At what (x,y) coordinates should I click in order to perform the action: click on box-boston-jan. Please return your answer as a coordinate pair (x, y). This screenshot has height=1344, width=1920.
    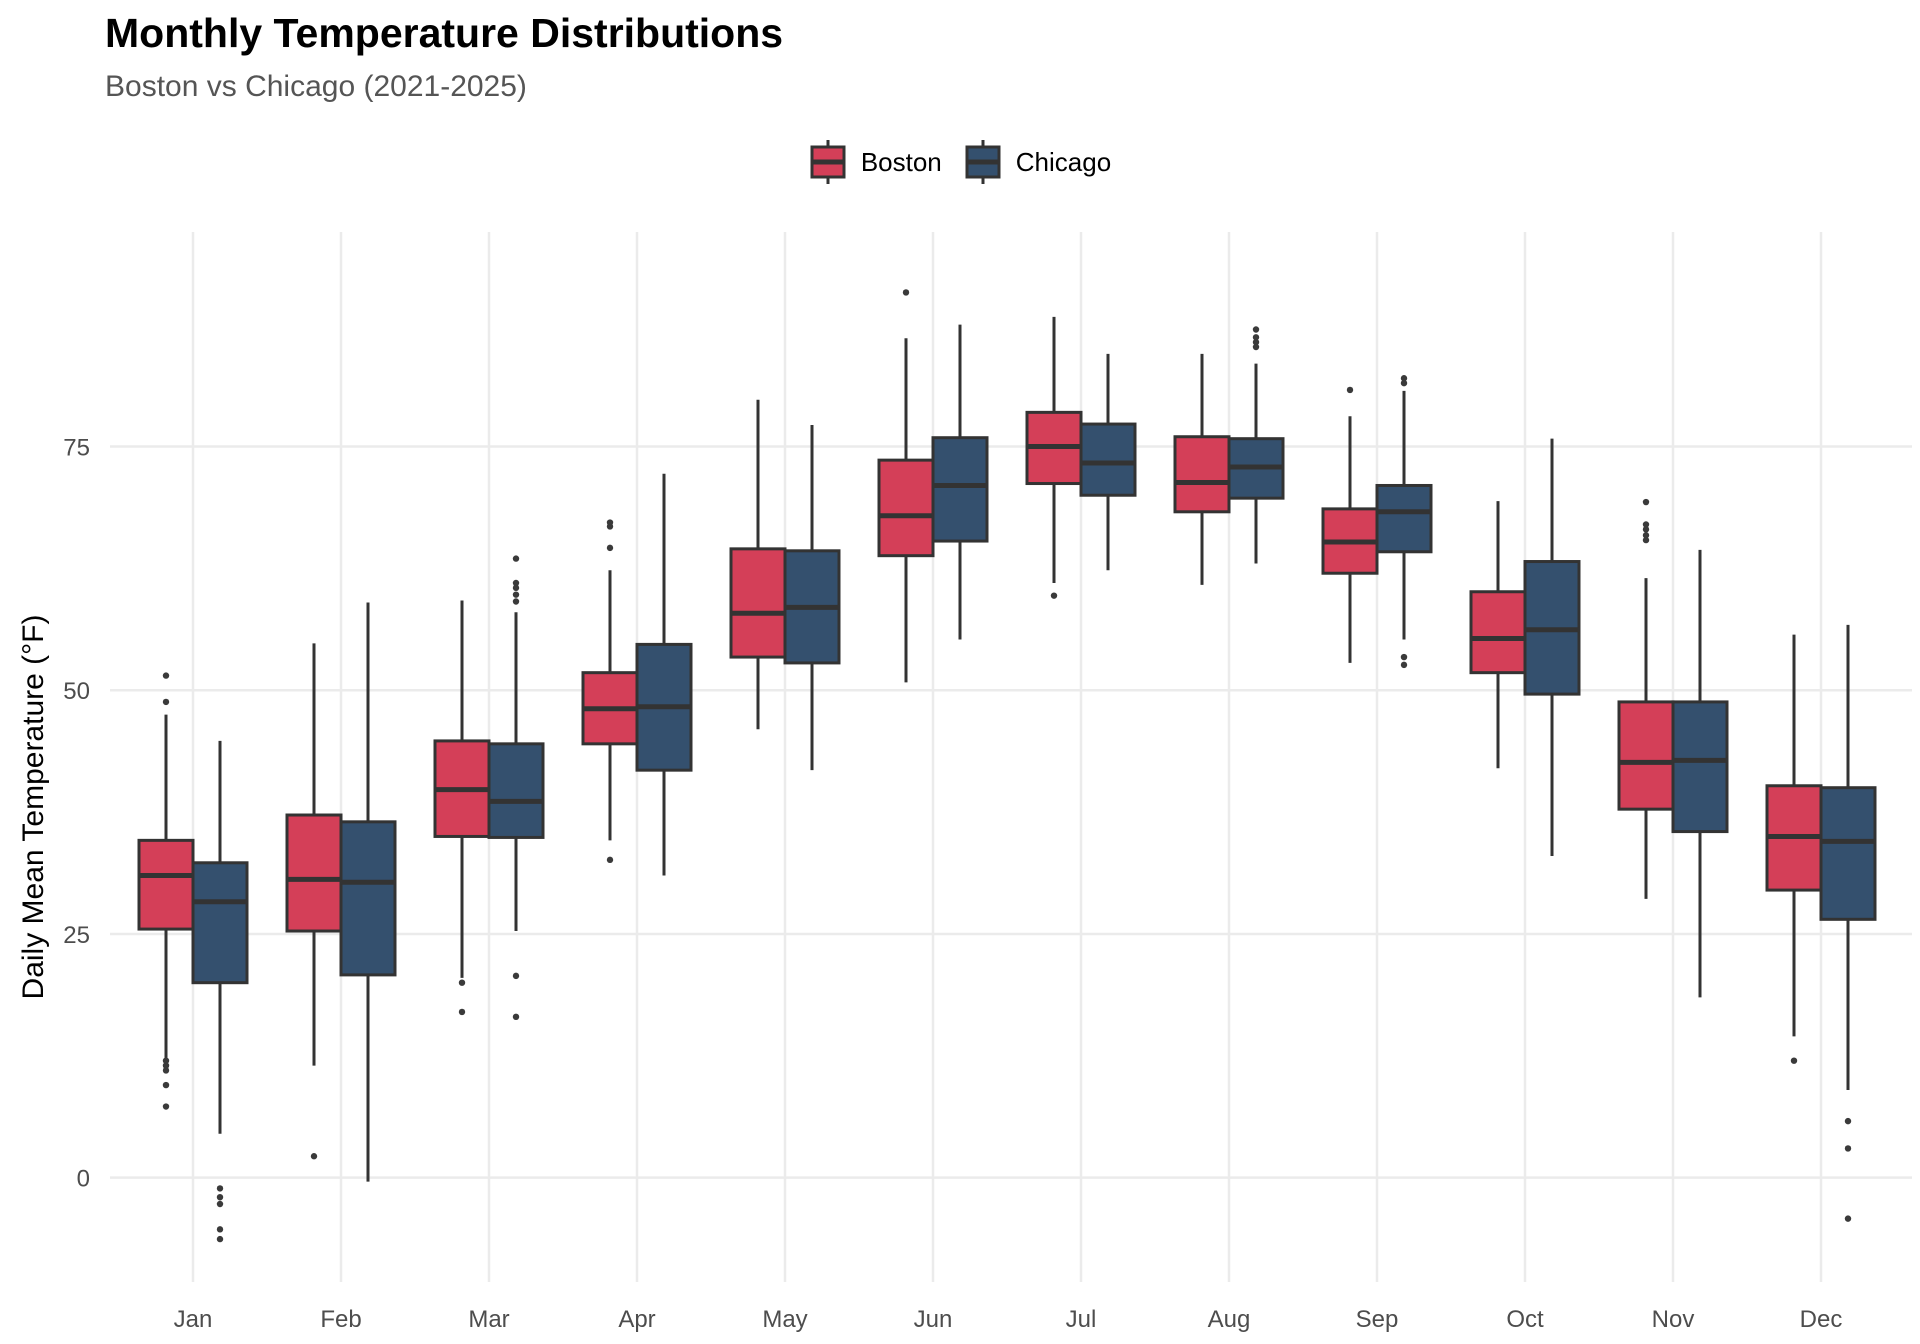
    Looking at the image, I should click on (166, 891).